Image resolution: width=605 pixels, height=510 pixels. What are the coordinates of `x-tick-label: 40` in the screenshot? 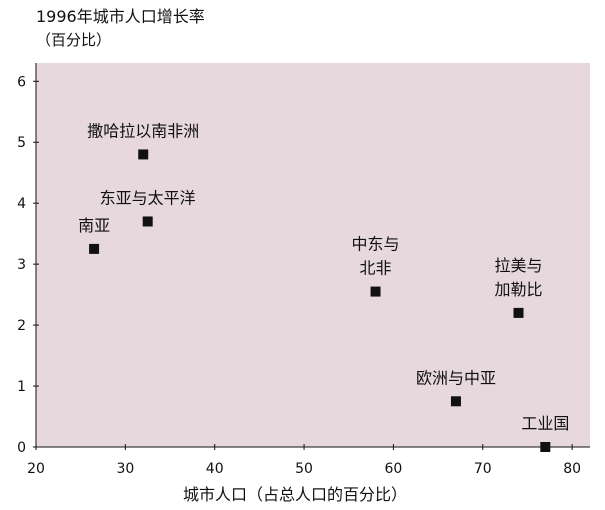 It's located at (215, 469).